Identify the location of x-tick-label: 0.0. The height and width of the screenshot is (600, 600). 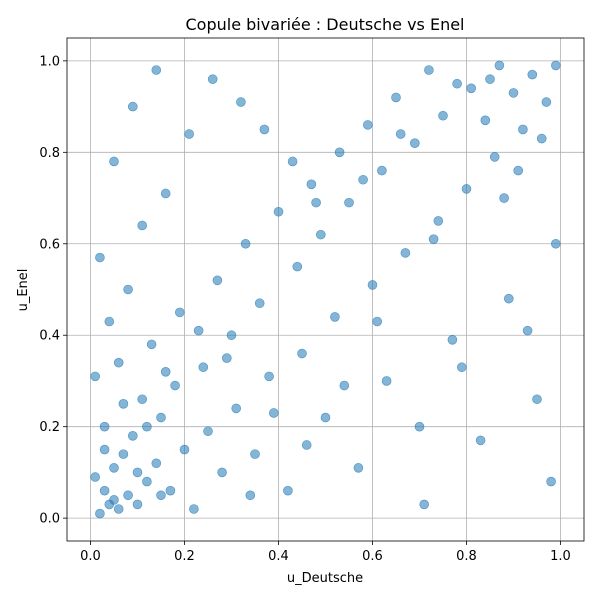
(90, 556).